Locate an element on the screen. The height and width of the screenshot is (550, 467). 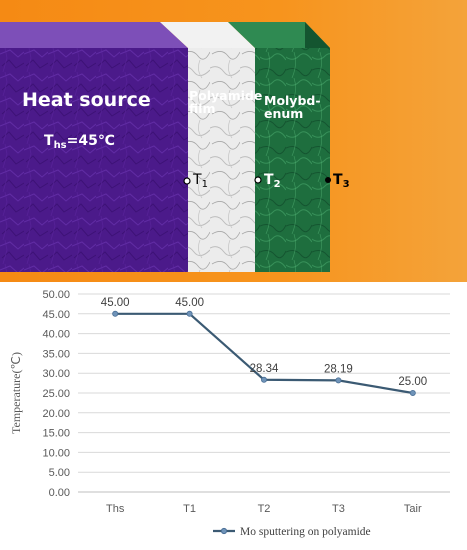
data-label: 28.34 is located at coordinates (264, 369).